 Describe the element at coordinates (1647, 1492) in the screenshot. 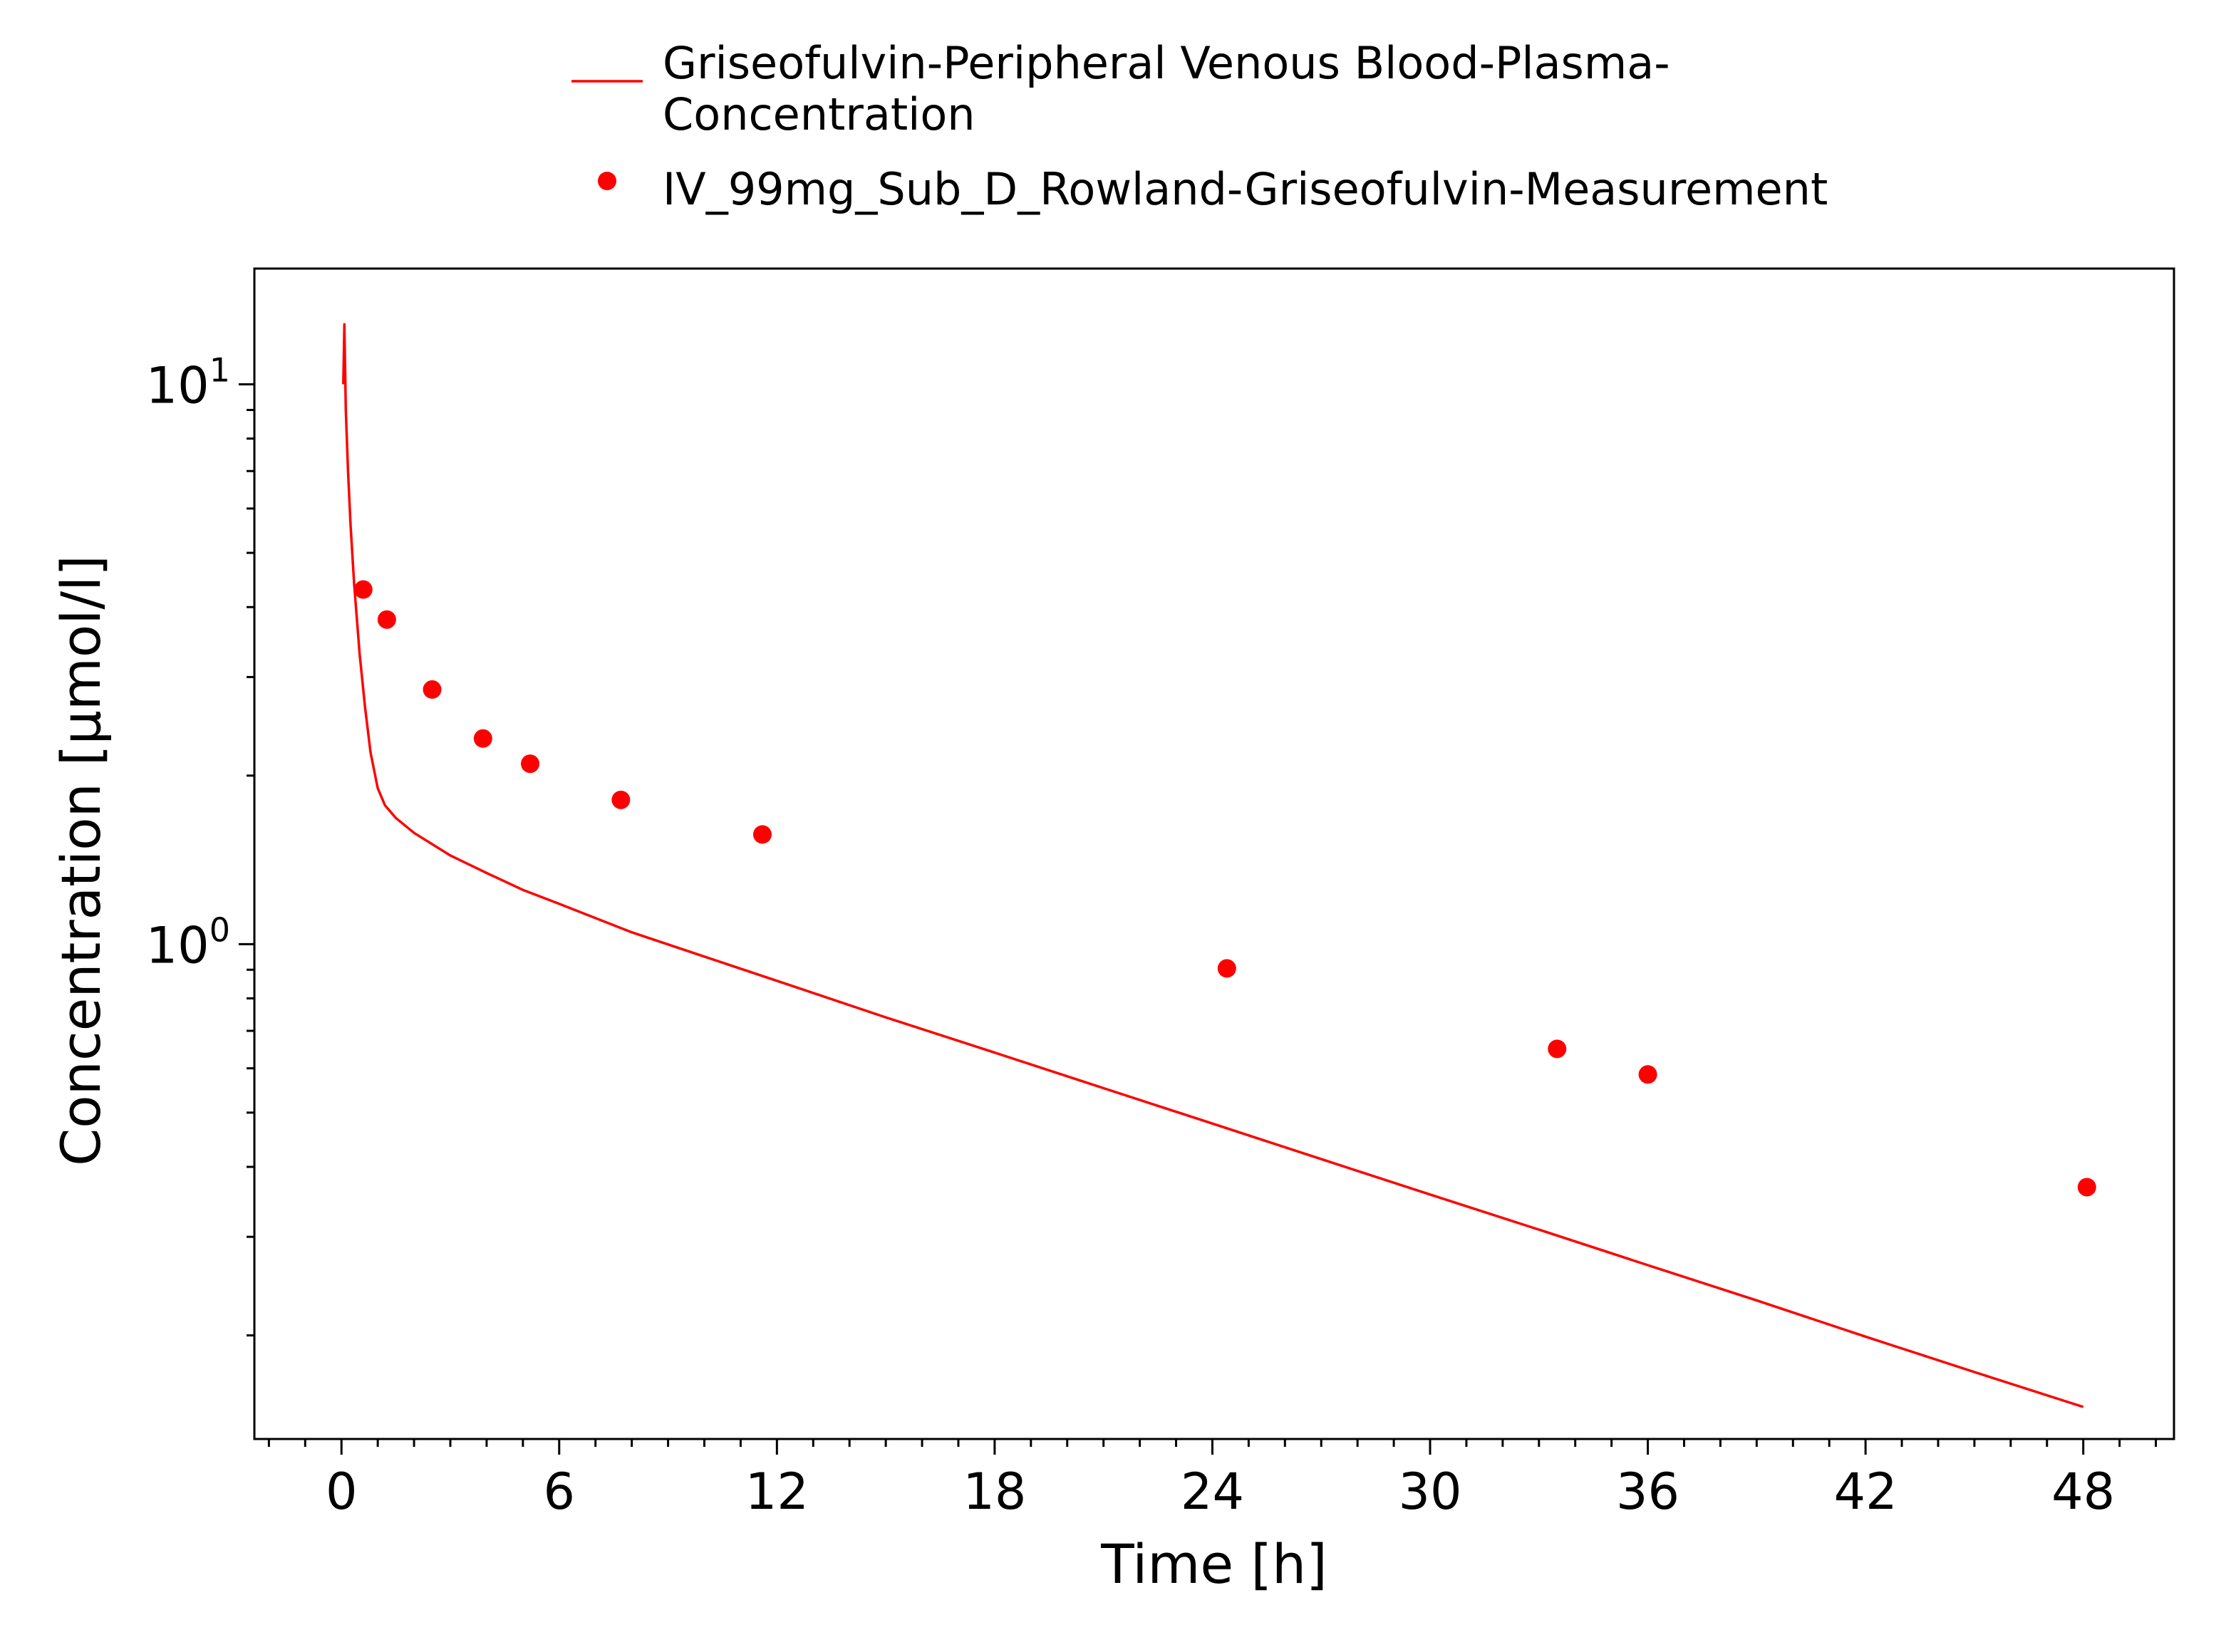

I see `x-tick-label: 36` at that location.